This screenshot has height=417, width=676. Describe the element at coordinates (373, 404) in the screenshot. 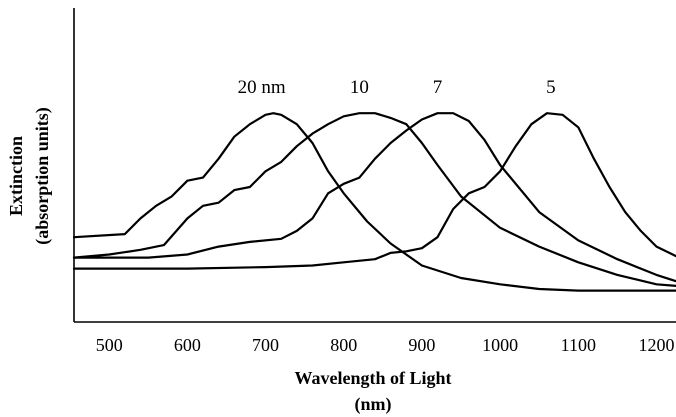

I see `x-axis-title-line2: (nm)` at that location.